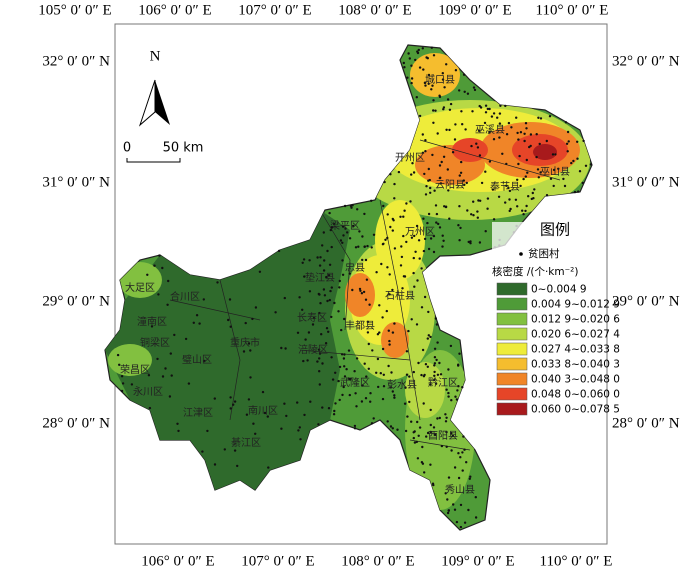  Describe the element at coordinates (410, 158) in the screenshot. I see `district-label: 开州区` at that location.